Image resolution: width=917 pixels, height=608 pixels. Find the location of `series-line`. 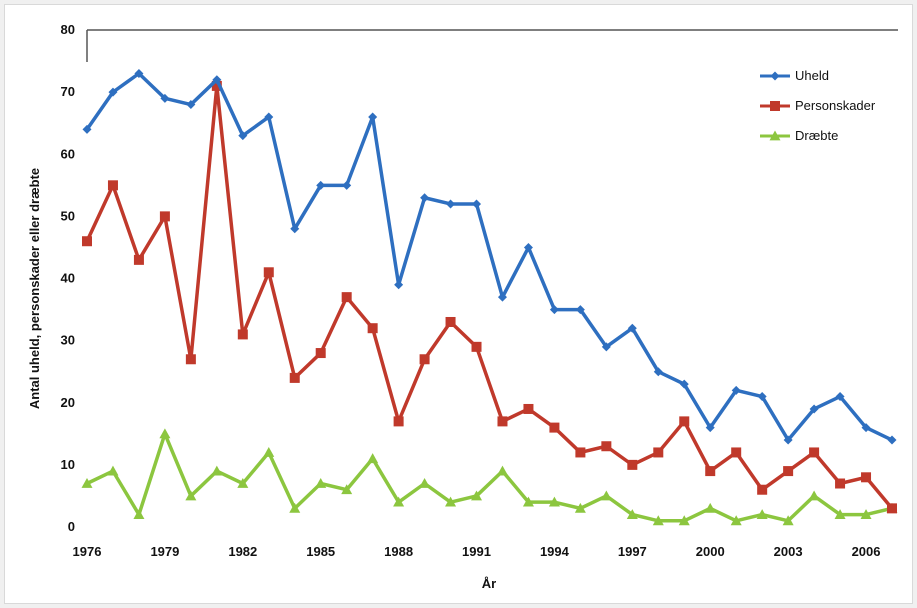

series-line is located at coordinates (489, 477).